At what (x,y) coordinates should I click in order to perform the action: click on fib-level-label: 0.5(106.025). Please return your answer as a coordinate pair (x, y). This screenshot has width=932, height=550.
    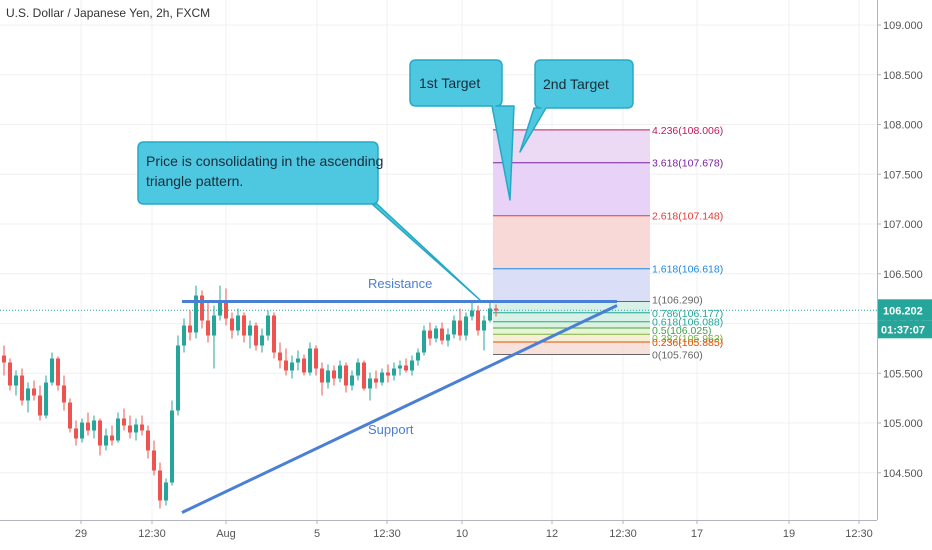
    Looking at the image, I should click on (682, 331).